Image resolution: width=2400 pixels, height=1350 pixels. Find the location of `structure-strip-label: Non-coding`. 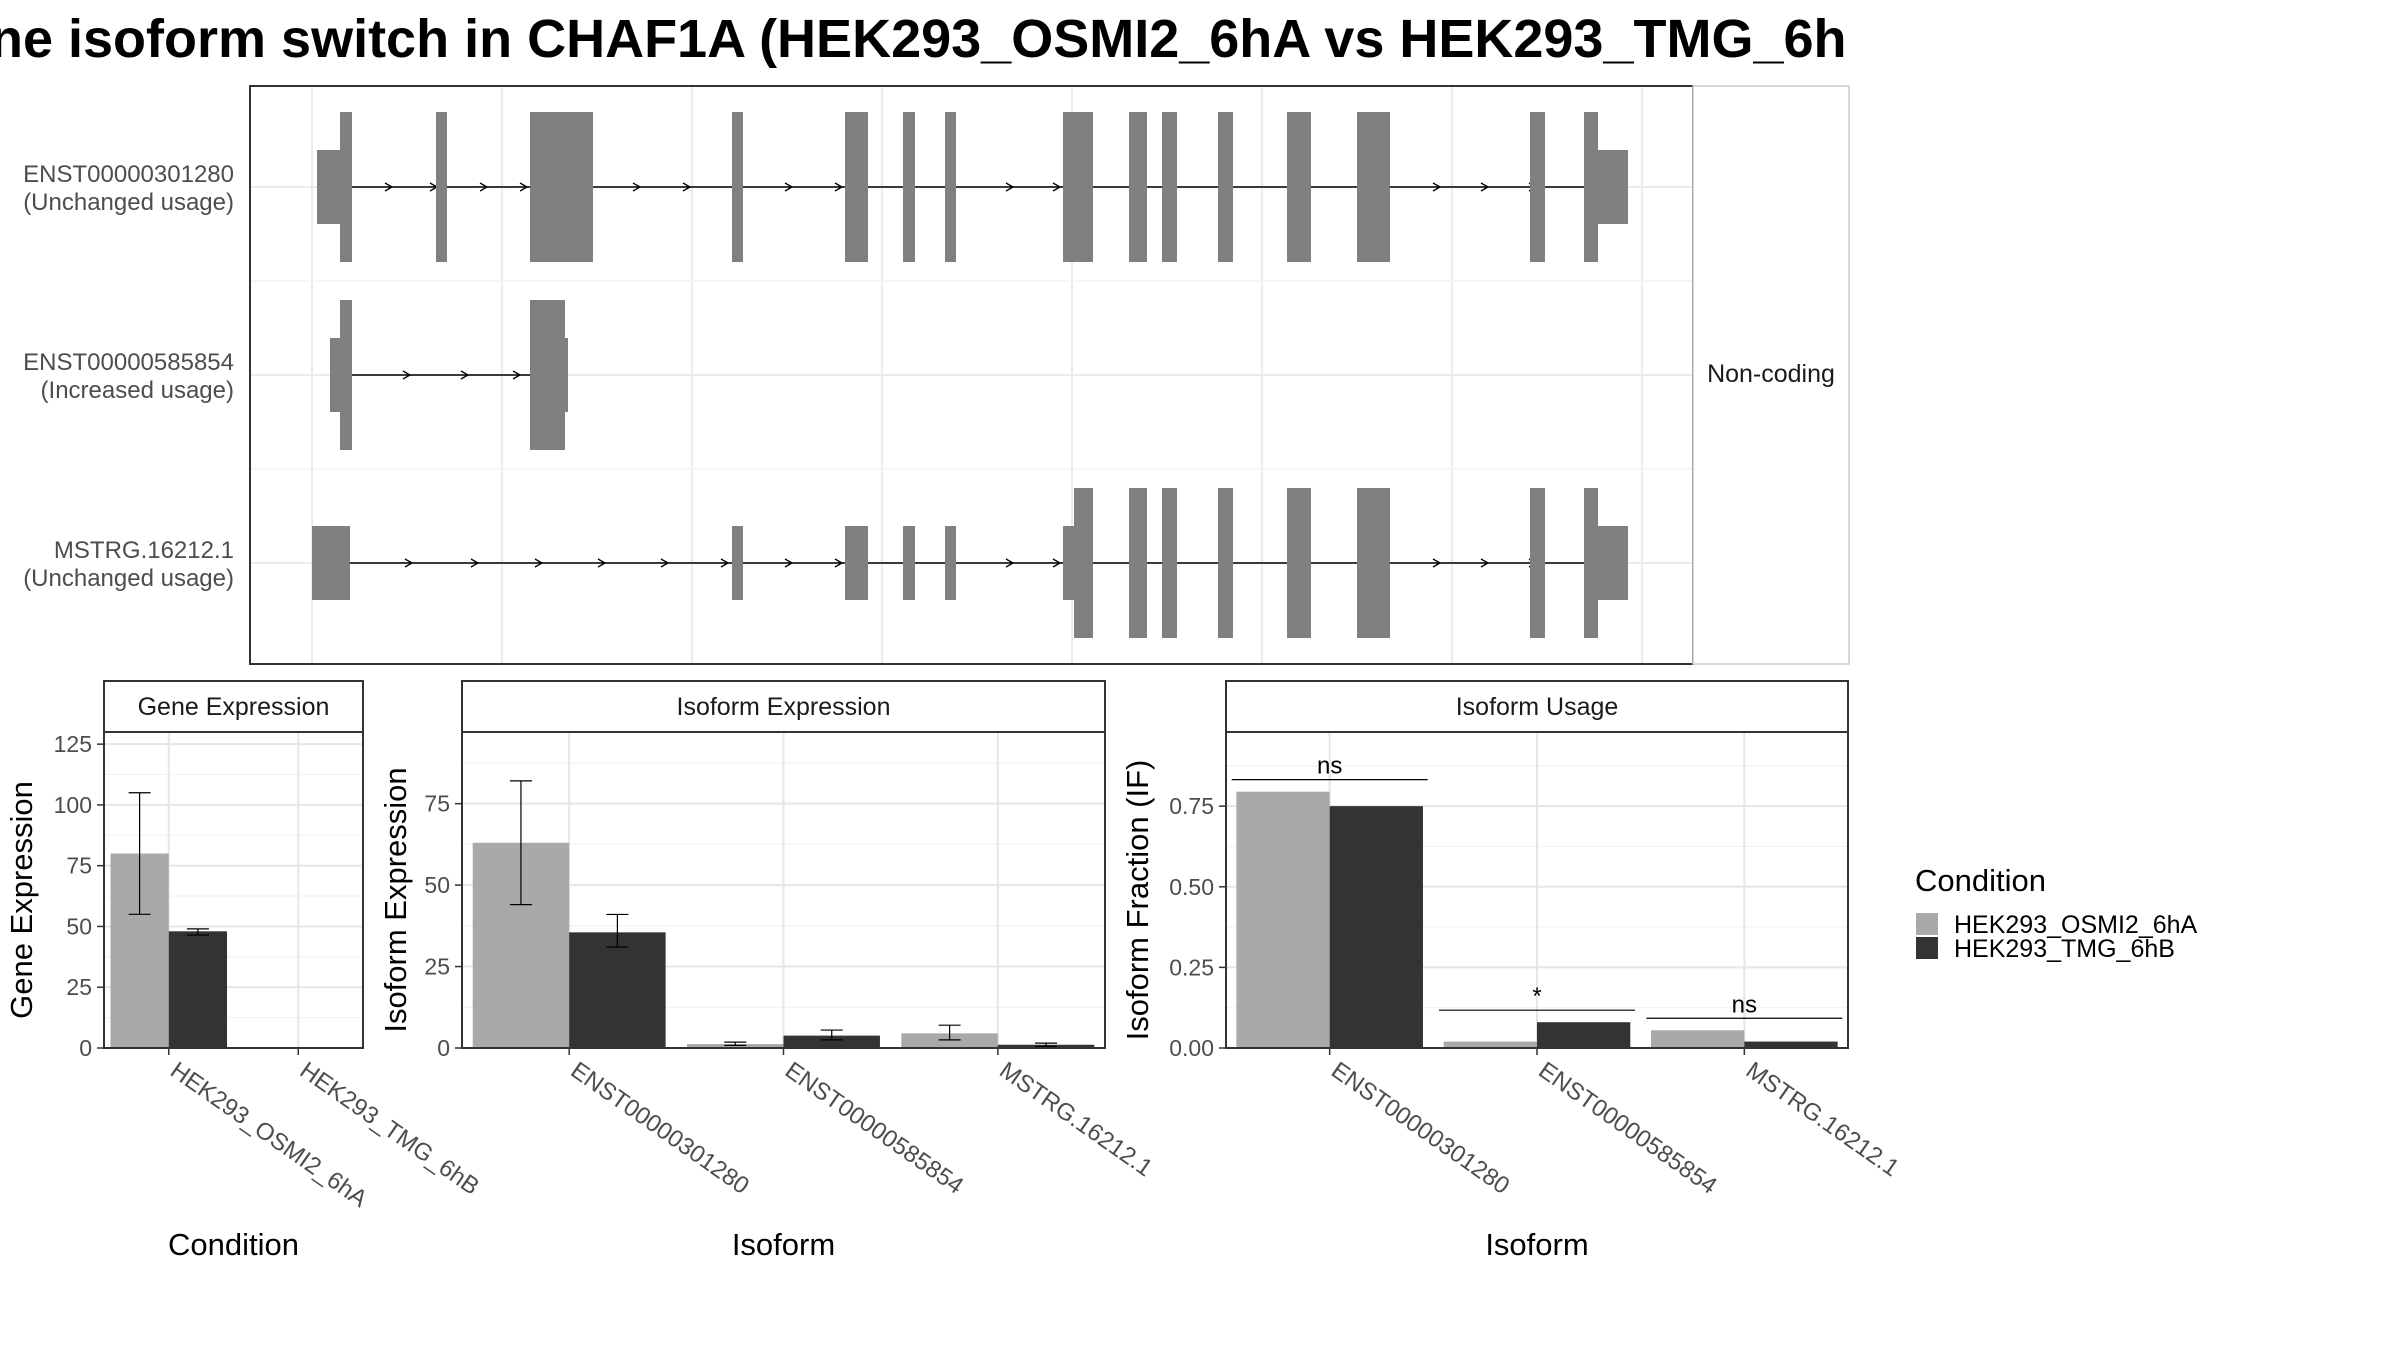

structure-strip-label: Non-coding is located at coordinates (1771, 374).